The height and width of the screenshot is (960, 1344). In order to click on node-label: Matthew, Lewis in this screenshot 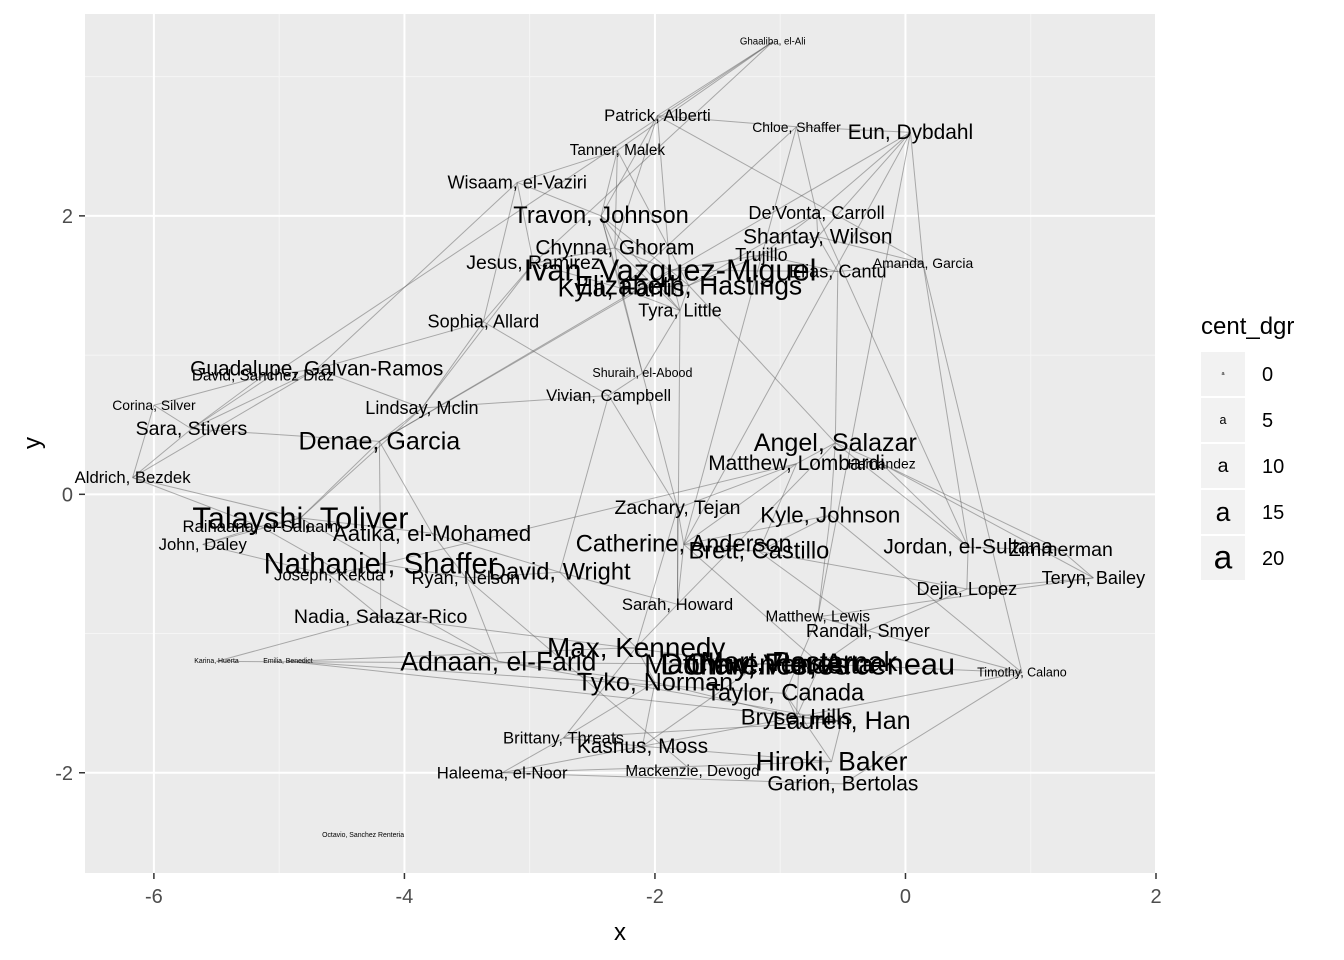, I will do `click(818, 616)`.